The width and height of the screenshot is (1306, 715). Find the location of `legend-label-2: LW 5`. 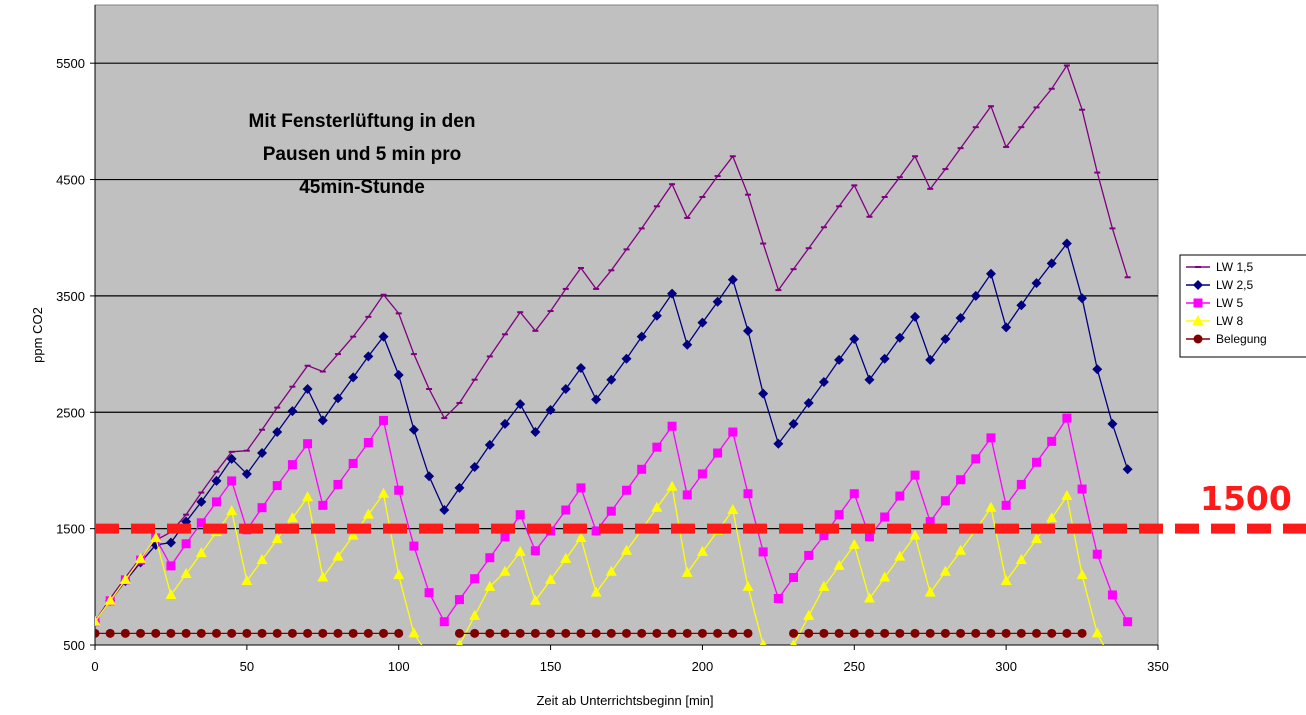

legend-label-2: LW 5 is located at coordinates (1229, 303).